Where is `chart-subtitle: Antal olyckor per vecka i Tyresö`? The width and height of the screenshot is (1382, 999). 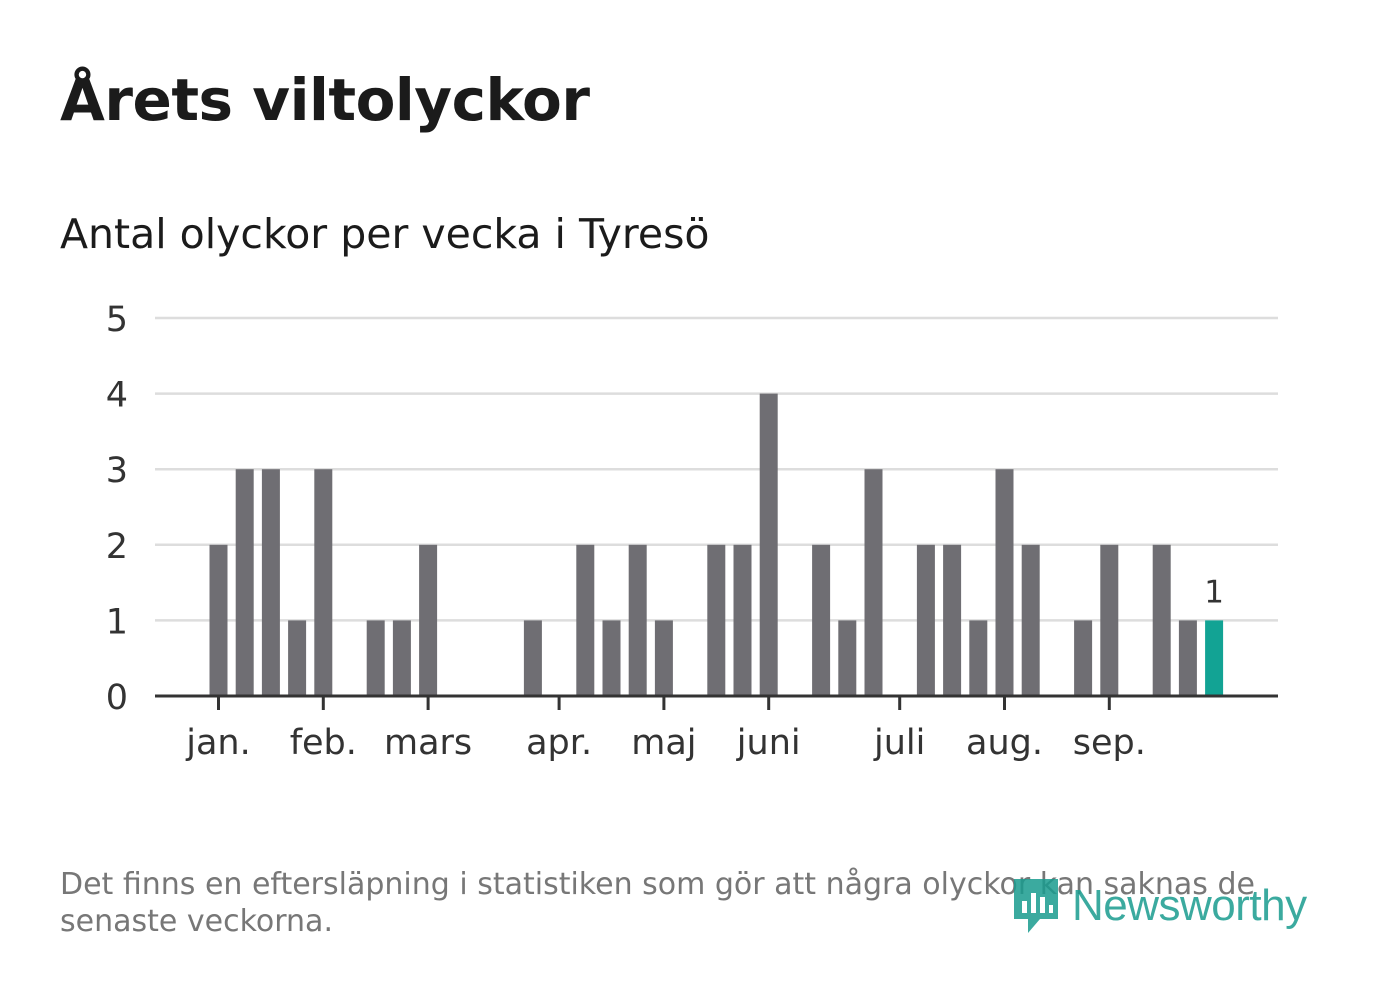 chart-subtitle: Antal olyckor per vecka i Tyresö is located at coordinates (385, 234).